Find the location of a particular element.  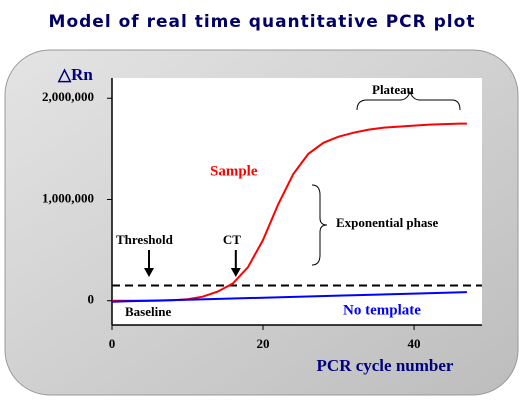

x-axis-label: PCR cycle number is located at coordinates (385, 365).